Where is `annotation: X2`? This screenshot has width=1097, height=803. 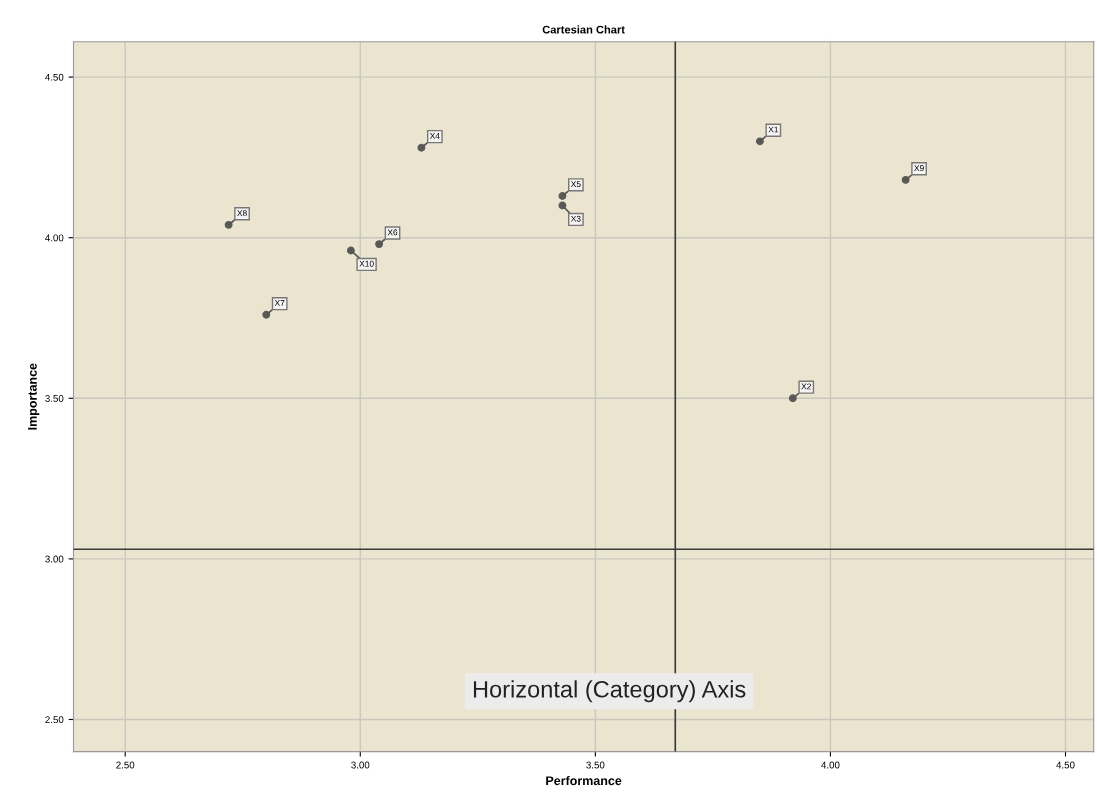 annotation: X2 is located at coordinates (806, 386).